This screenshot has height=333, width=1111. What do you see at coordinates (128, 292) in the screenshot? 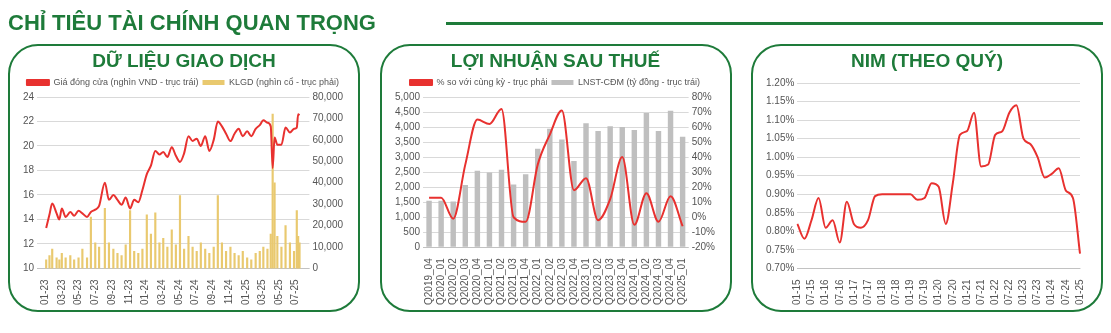
I see `x-tick-label: 11-23` at bounding box center [128, 292].